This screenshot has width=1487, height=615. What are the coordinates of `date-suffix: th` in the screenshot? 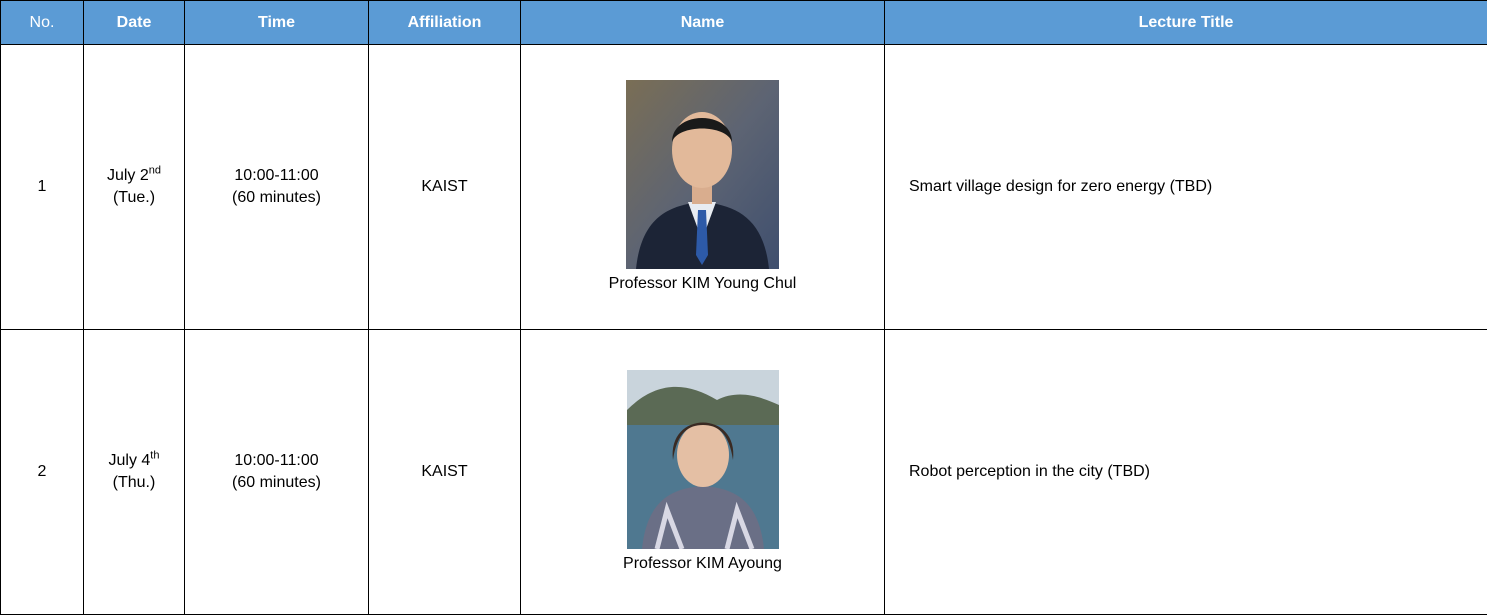 It's located at (155, 455).